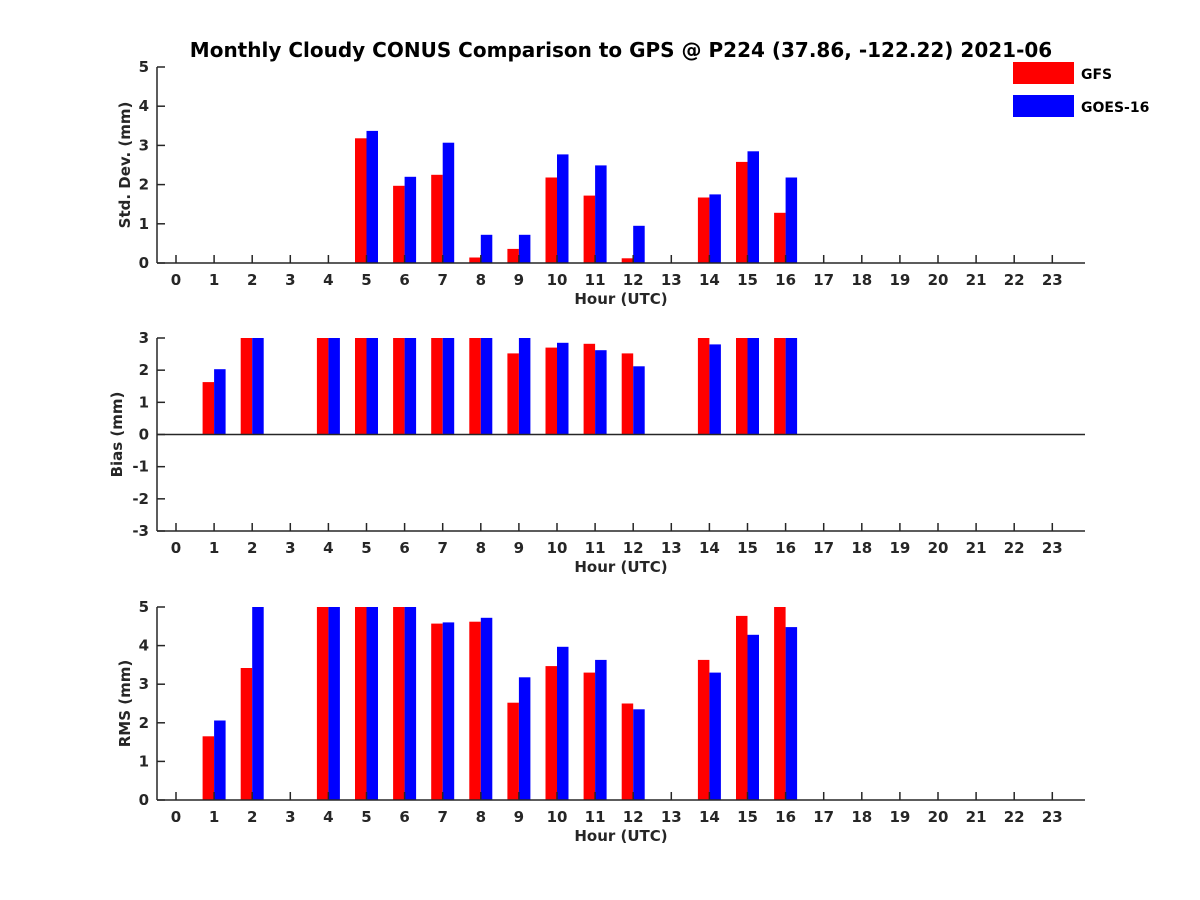  What do you see at coordinates (823, 548) in the screenshot?
I see `bias-xtick-label: 17` at bounding box center [823, 548].